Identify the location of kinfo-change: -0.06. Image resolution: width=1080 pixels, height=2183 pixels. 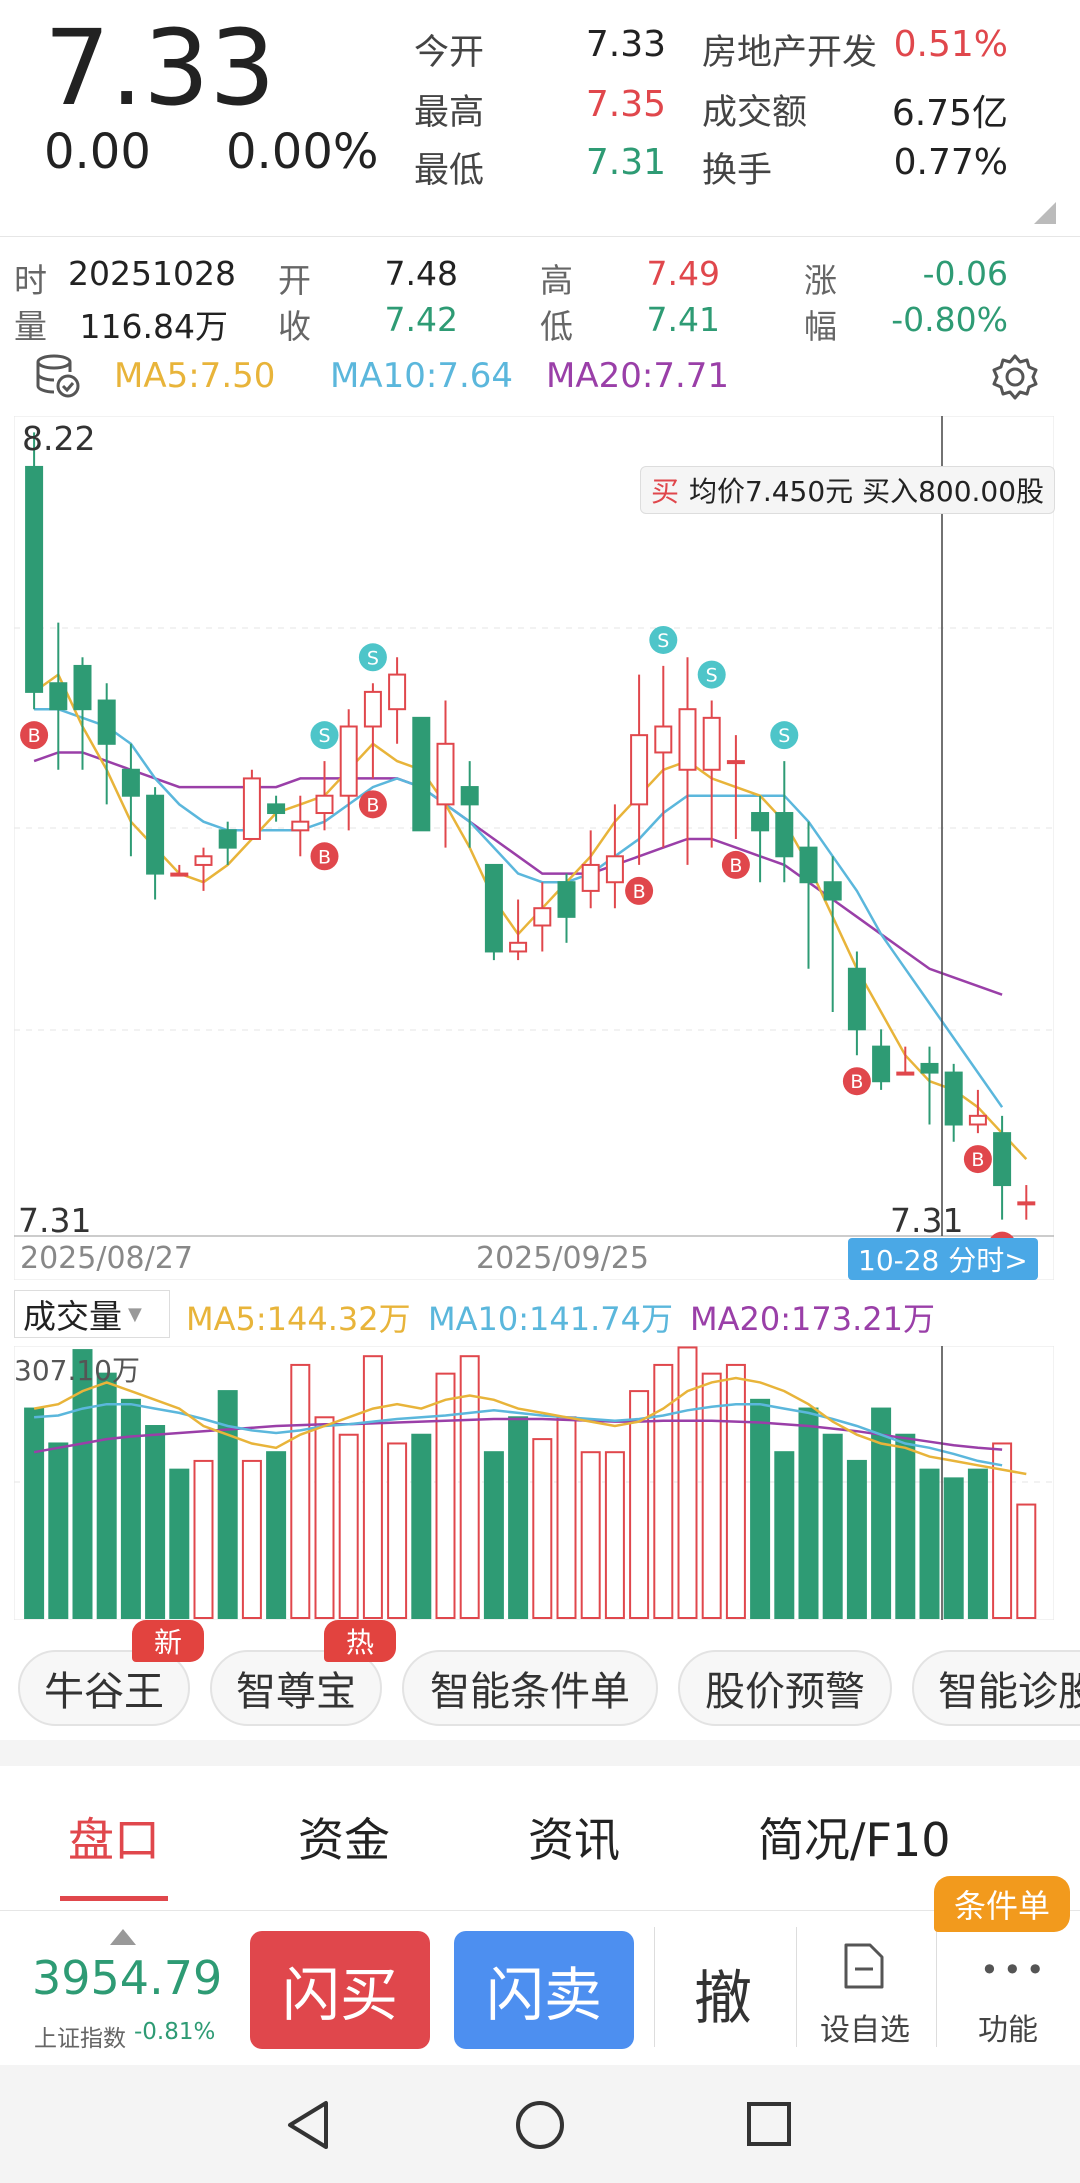
(965, 273).